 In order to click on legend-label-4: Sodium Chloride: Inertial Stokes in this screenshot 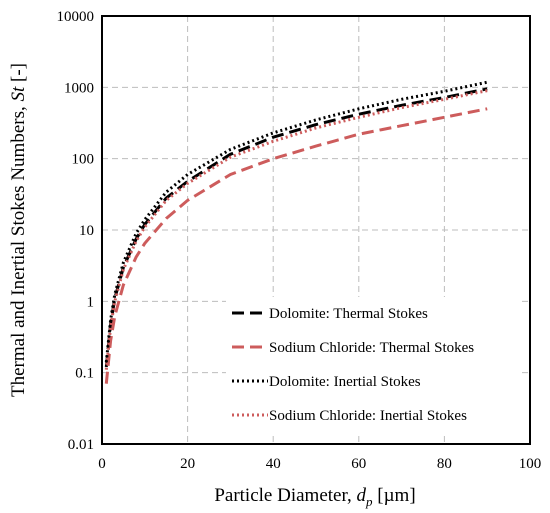, I will do `click(368, 416)`.